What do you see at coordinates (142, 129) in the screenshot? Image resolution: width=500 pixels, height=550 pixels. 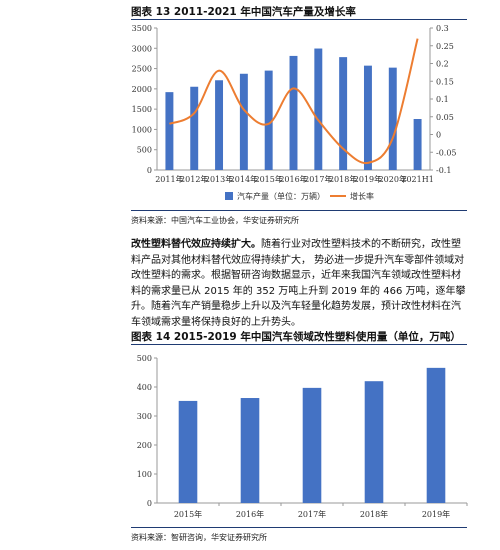 I see `left-tick-label: 1000` at bounding box center [142, 129].